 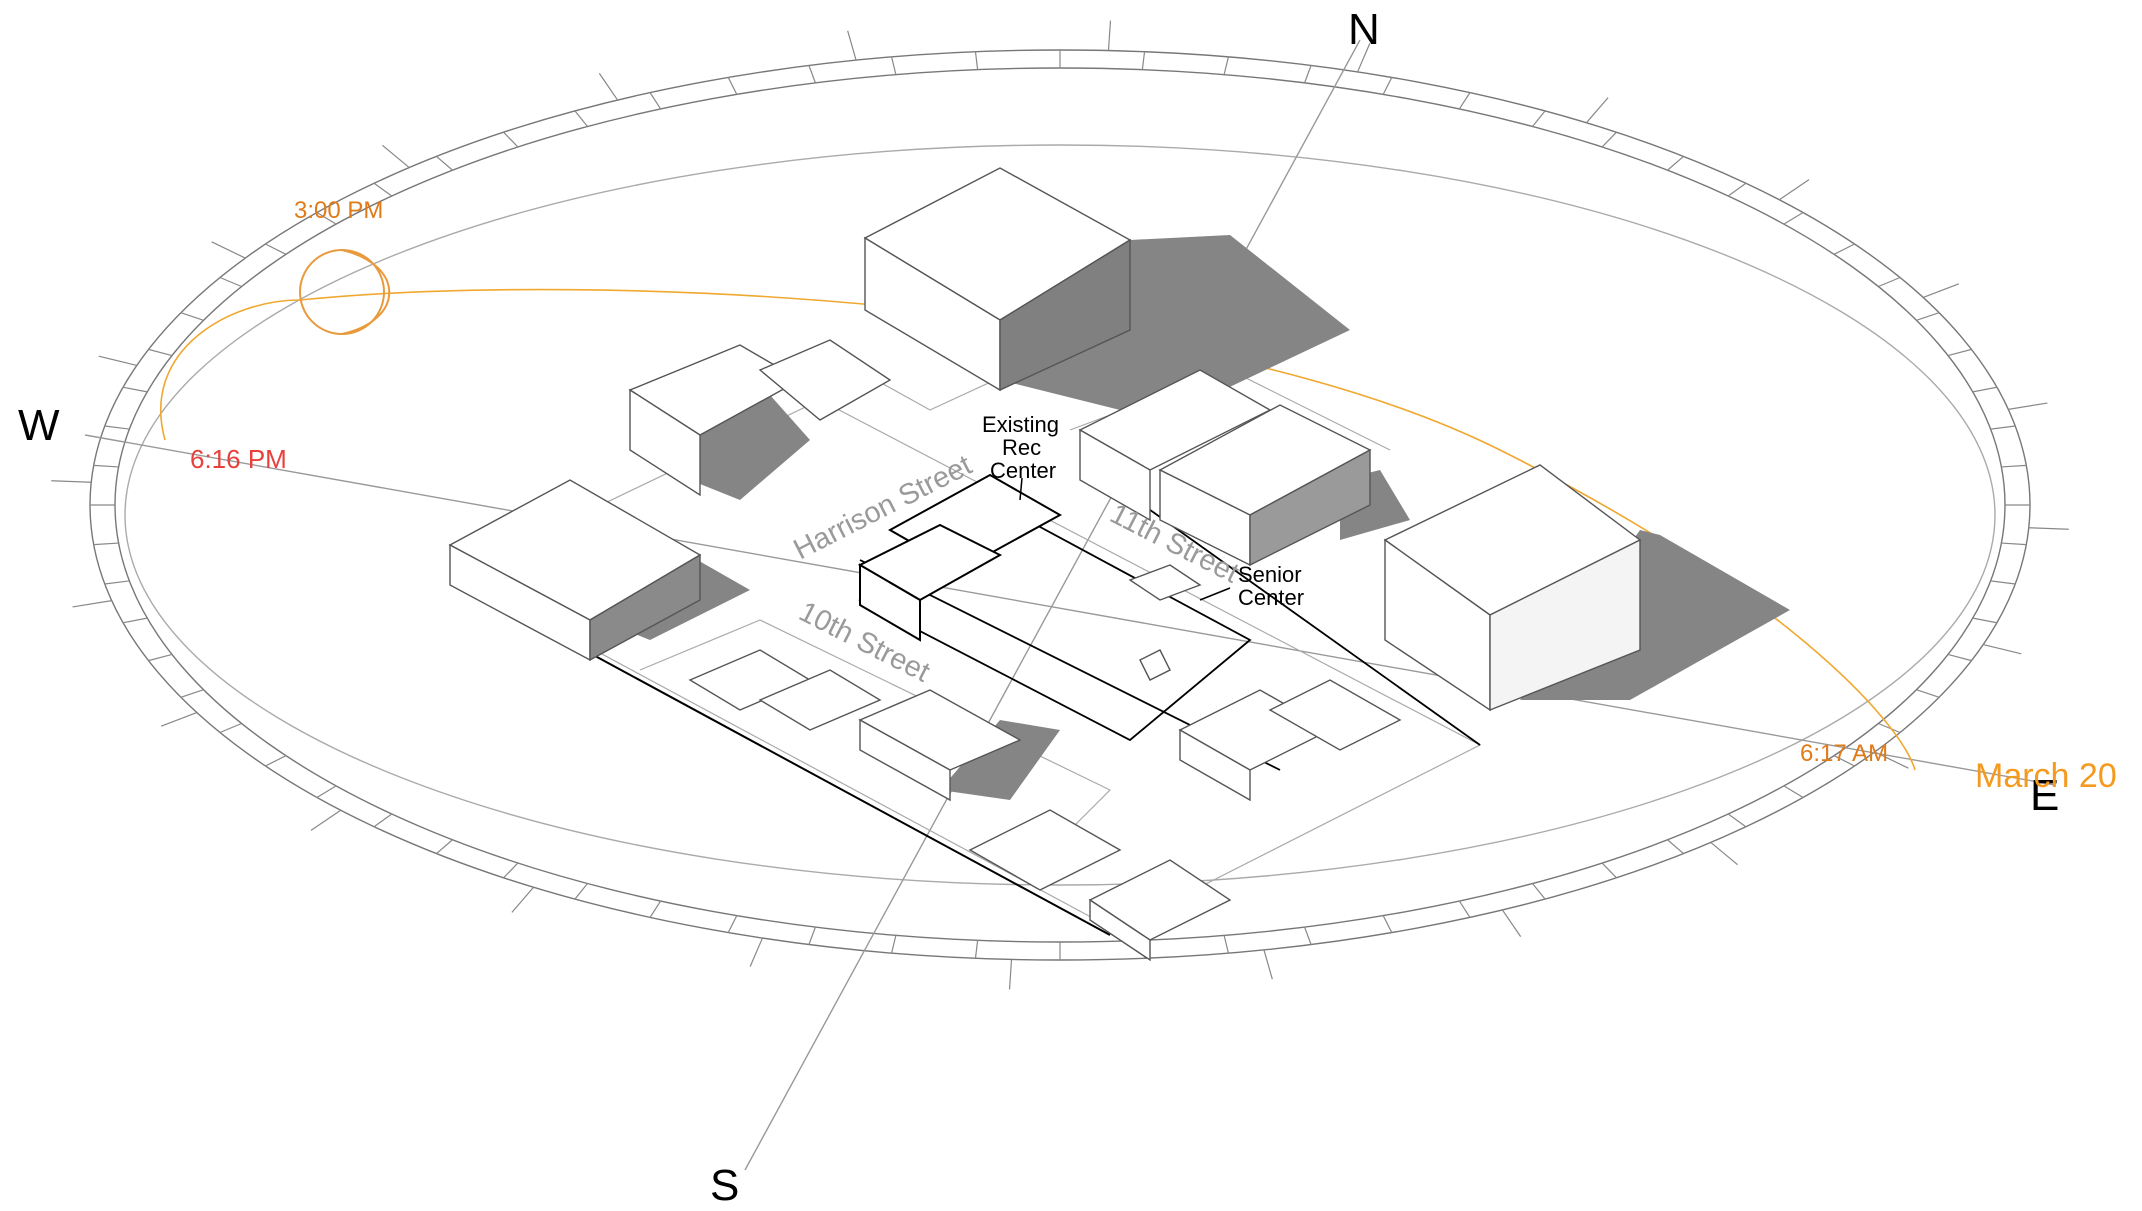 What do you see at coordinates (39, 425) in the screenshot?
I see `west-label: W` at bounding box center [39, 425].